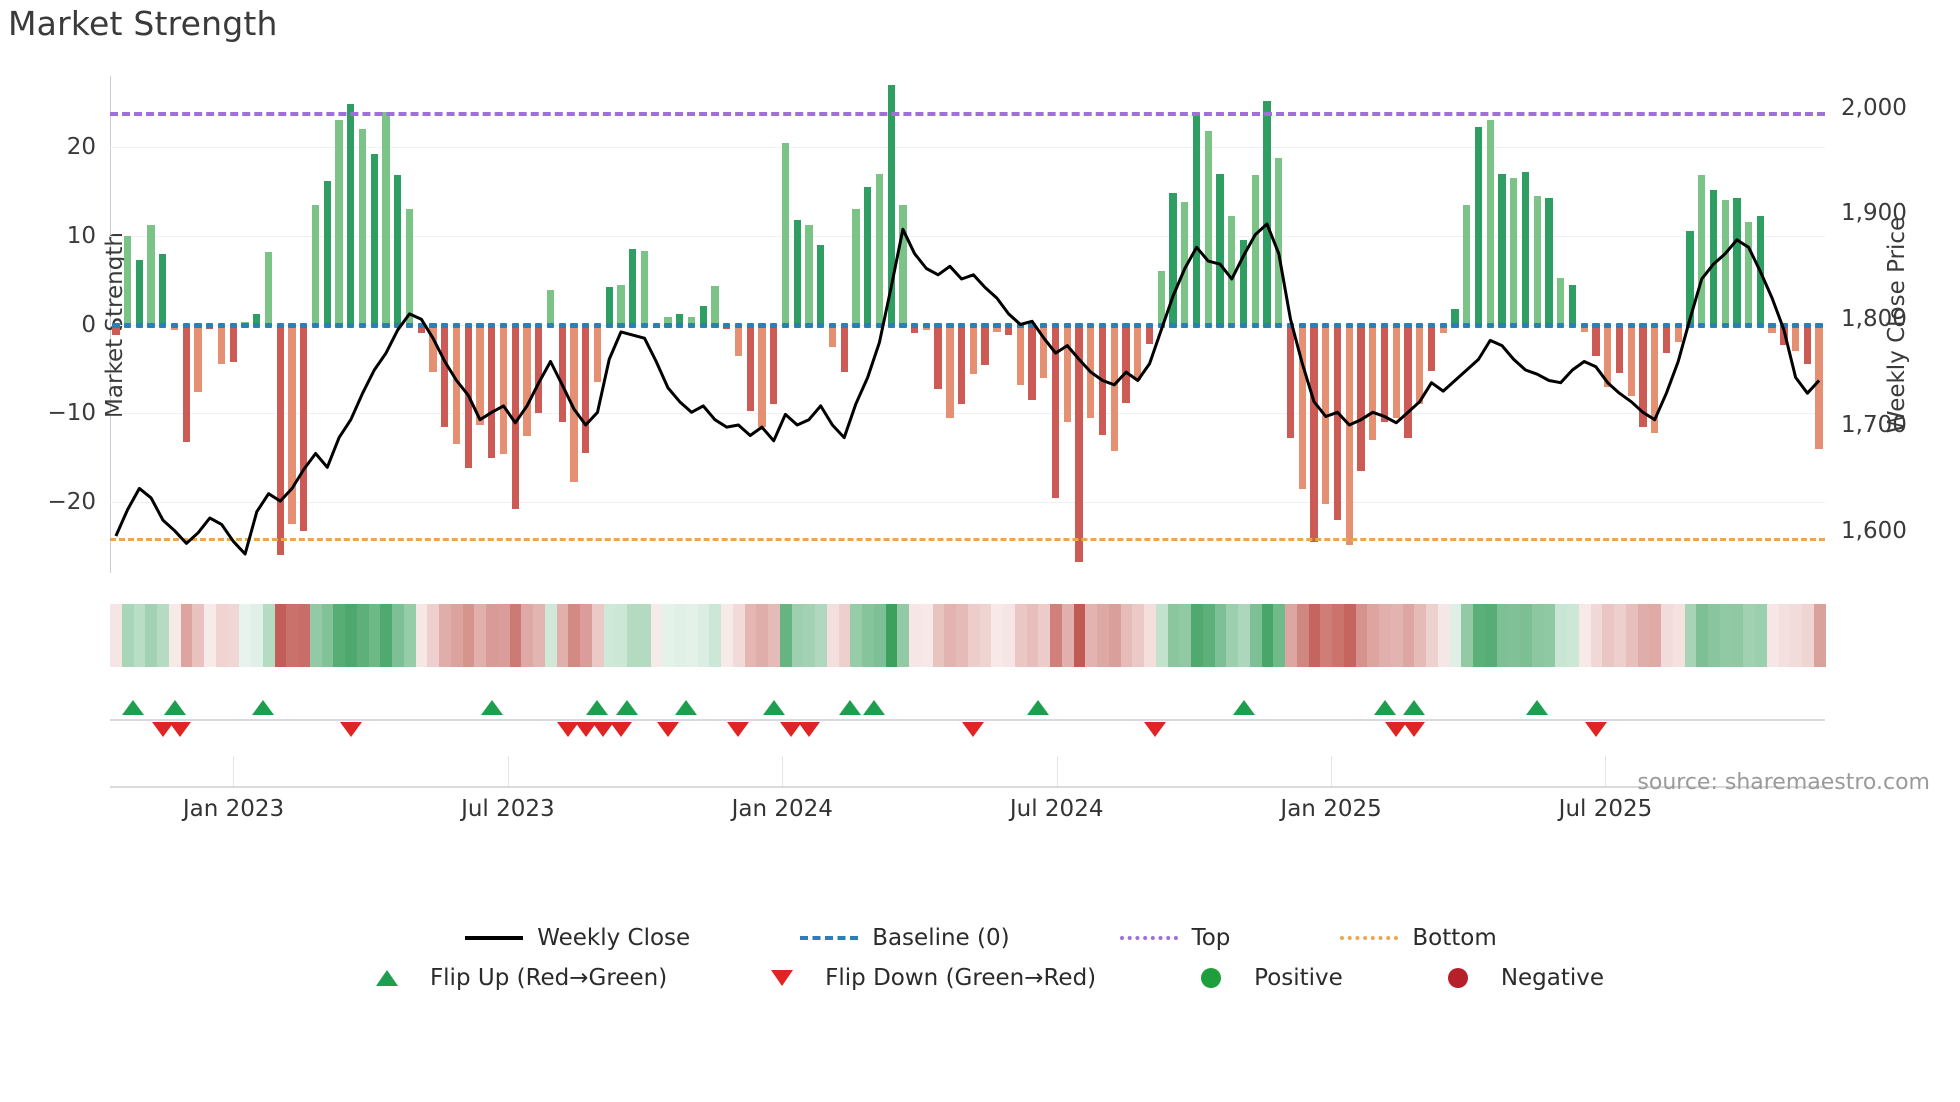 The image size is (1960, 1102). What do you see at coordinates (1261, 978) in the screenshot?
I see `legend-item: Positive` at bounding box center [1261, 978].